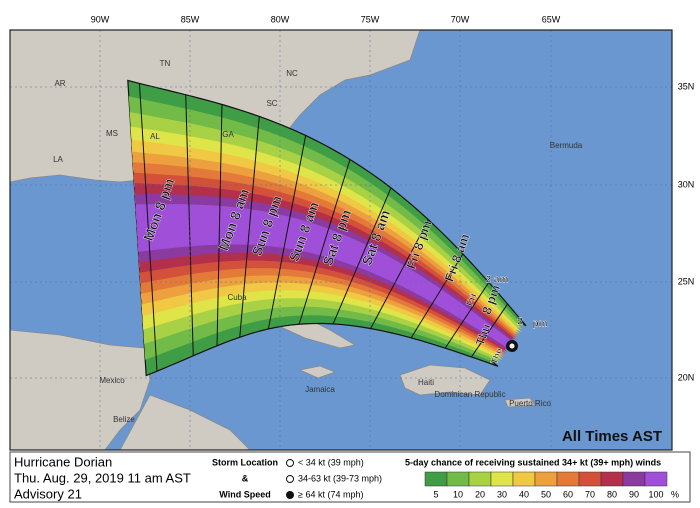  Describe the element at coordinates (290, 463) in the screenshot. I see `symbol-low` at that location.